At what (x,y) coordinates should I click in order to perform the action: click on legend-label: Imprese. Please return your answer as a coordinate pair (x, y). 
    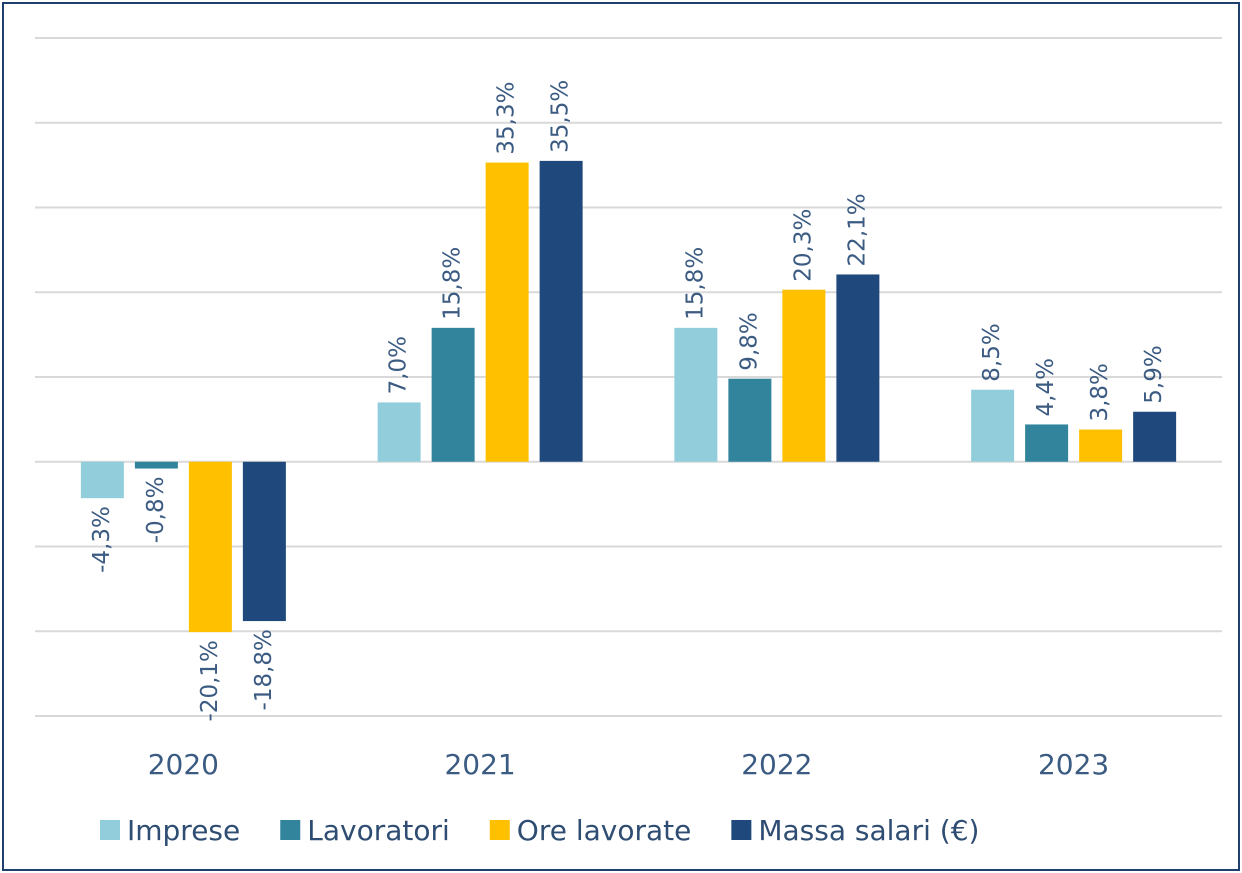
    Looking at the image, I should click on (183, 830).